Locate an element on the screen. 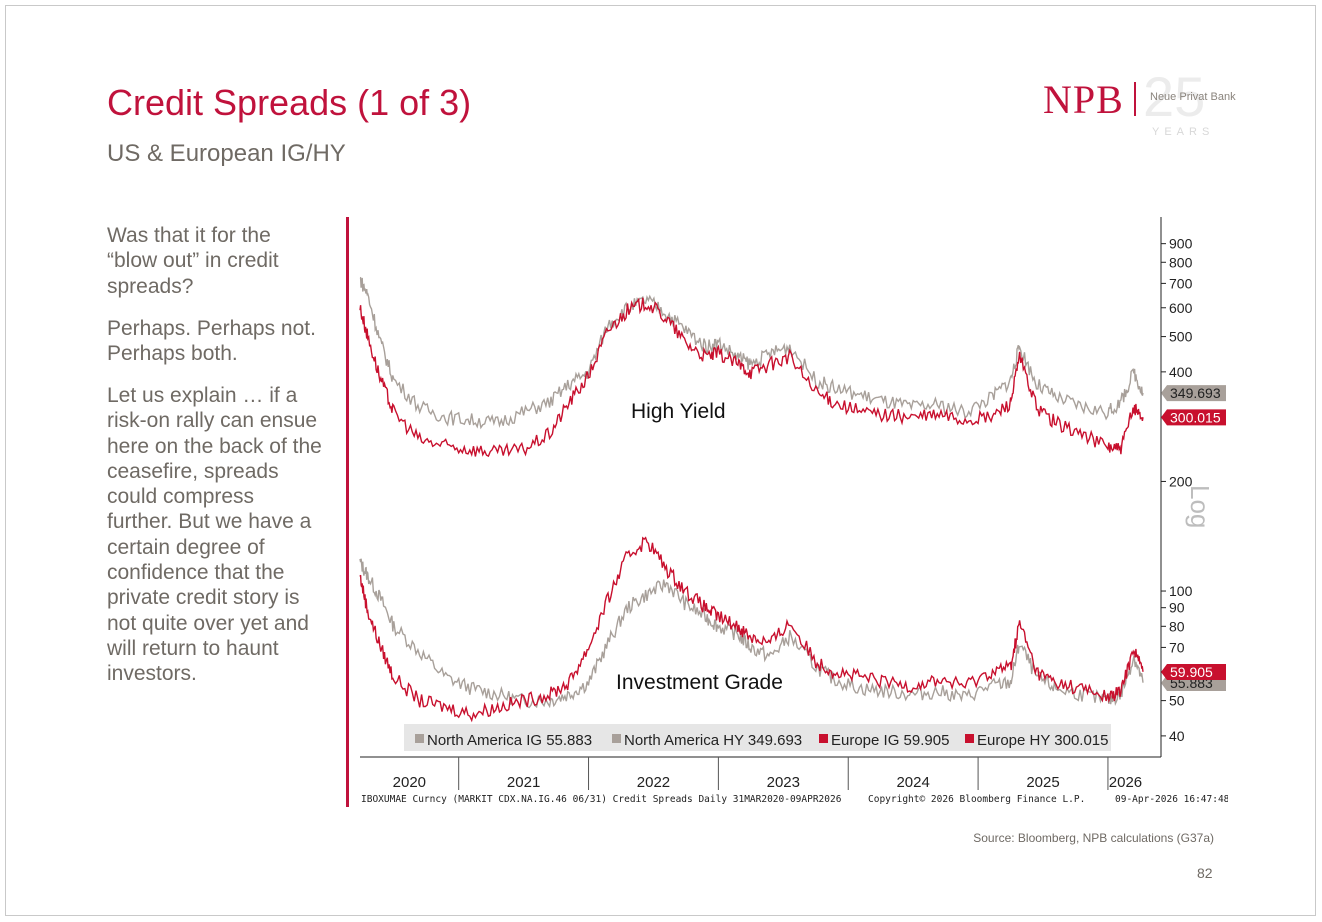  y-tick-label-50: 50 is located at coordinates (1177, 701).